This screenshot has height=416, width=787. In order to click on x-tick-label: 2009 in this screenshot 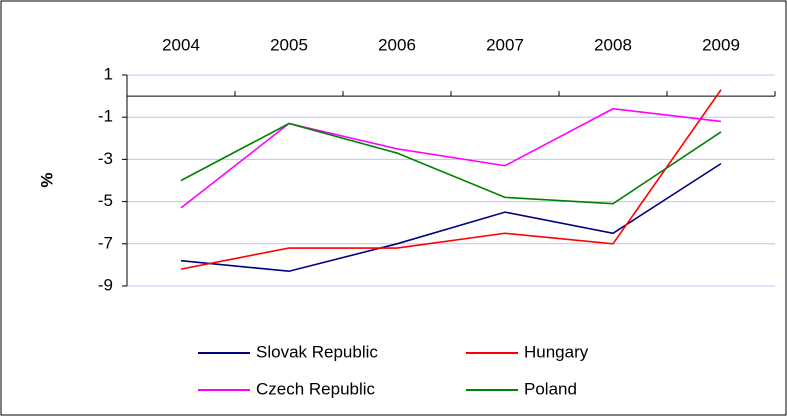, I will do `click(721, 44)`.